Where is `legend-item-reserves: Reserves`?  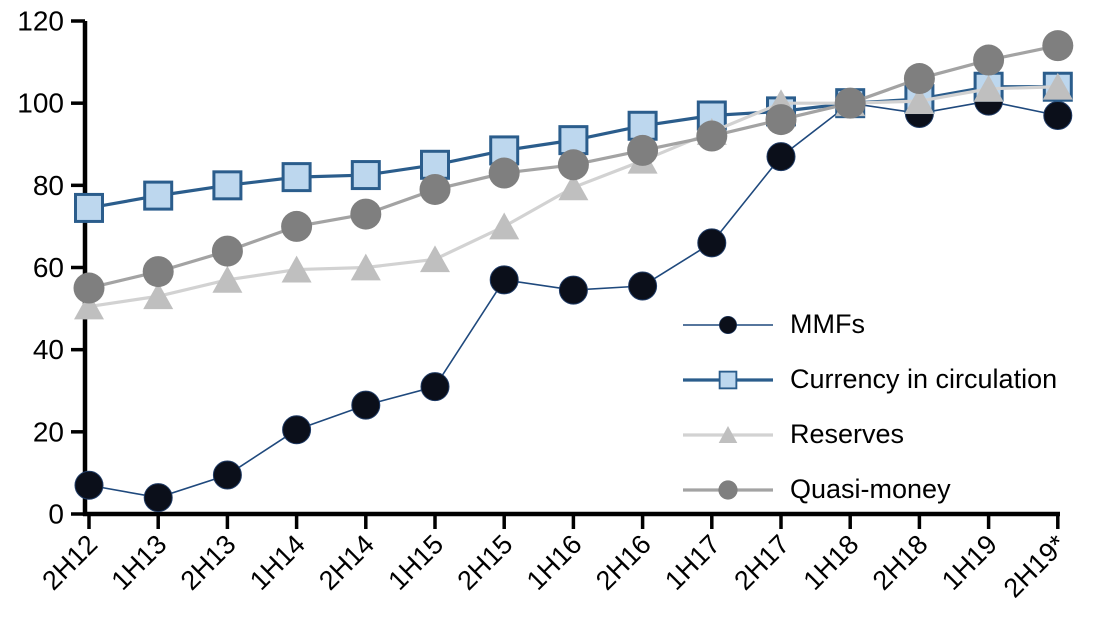 legend-item-reserves: Reserves is located at coordinates (870, 434).